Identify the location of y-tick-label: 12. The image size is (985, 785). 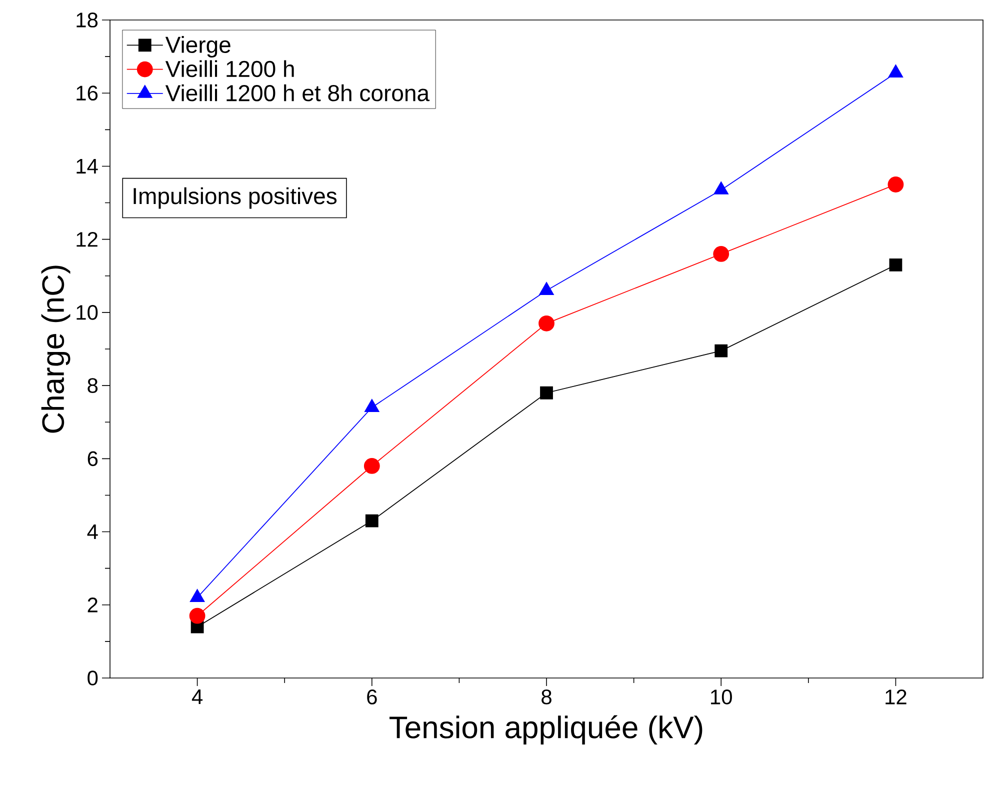
(87, 239).